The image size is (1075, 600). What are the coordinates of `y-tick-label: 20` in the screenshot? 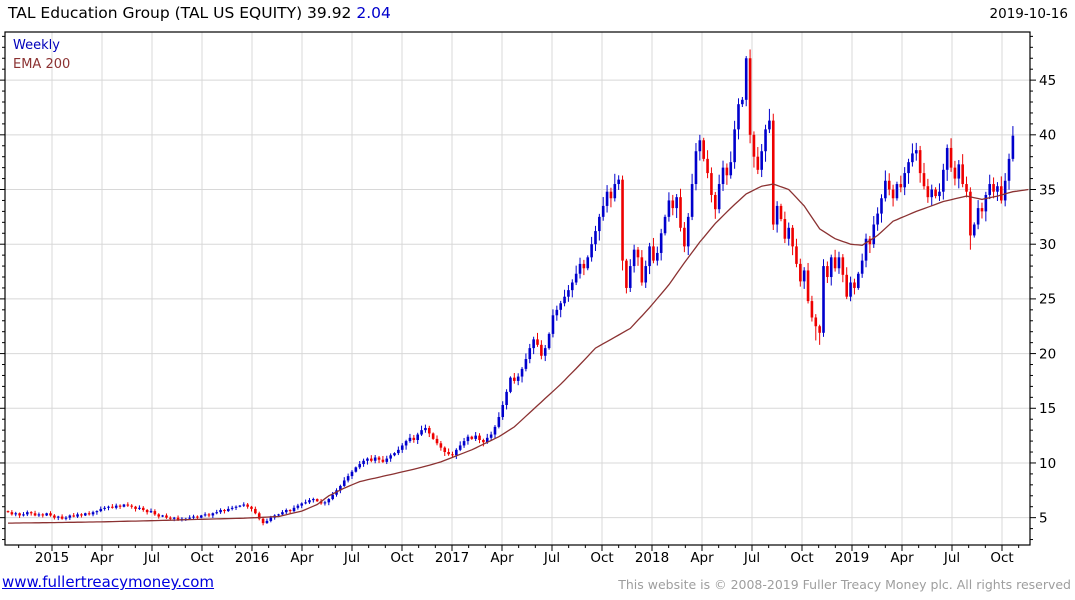 It's located at (1047, 354).